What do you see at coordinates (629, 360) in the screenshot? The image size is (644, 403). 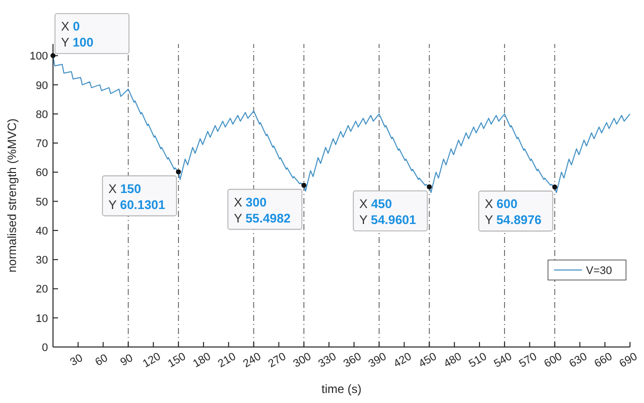 I see `x-tick-label: 690` at bounding box center [629, 360].